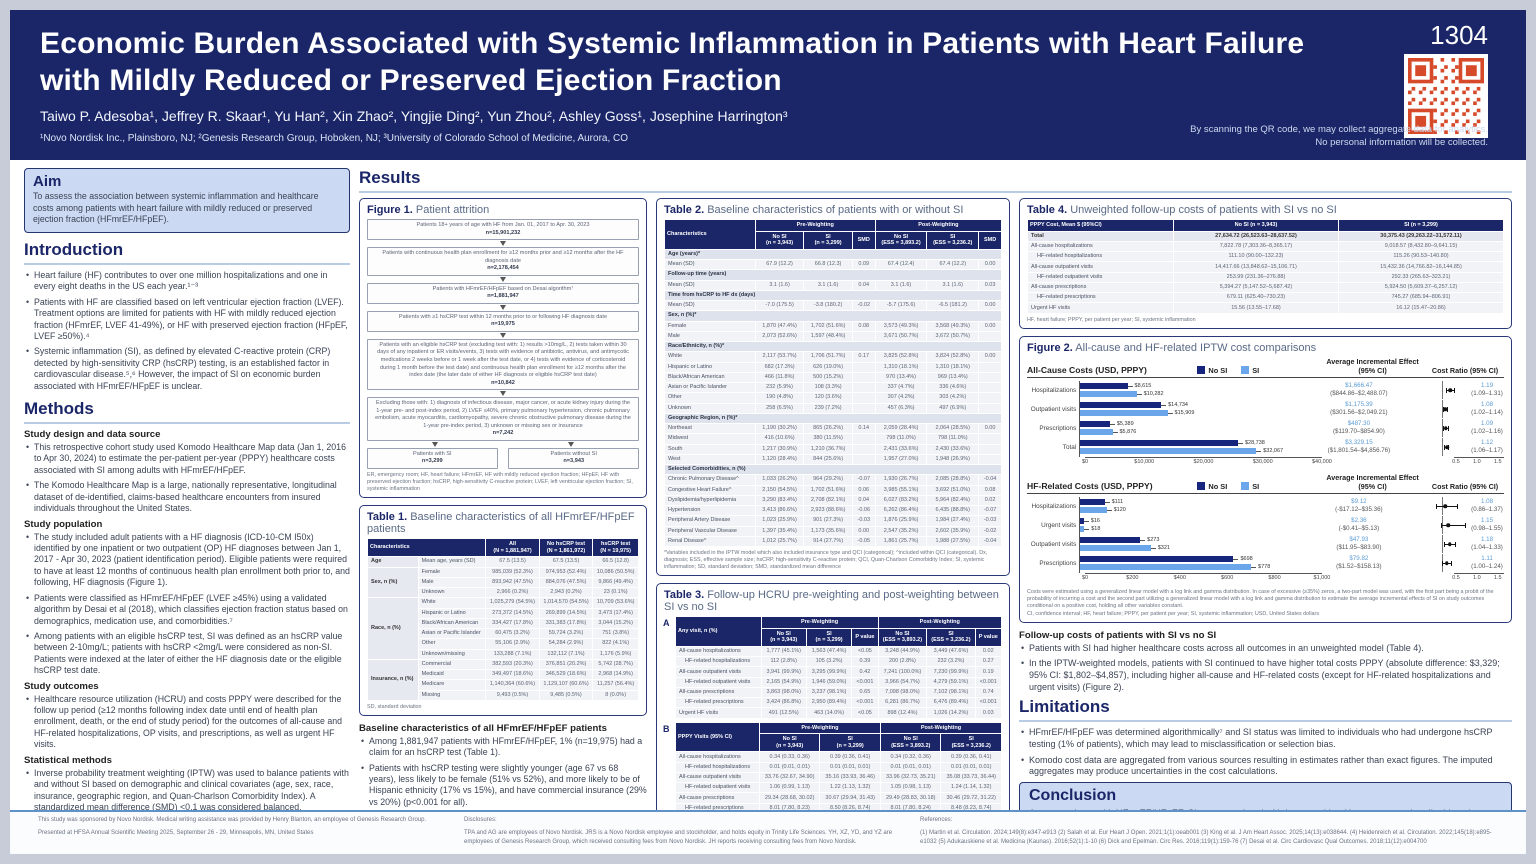 The height and width of the screenshot is (864, 1536). What do you see at coordinates (779, 439) in the screenshot?
I see `table2-value-cell: 416 (10.6%)` at bounding box center [779, 439].